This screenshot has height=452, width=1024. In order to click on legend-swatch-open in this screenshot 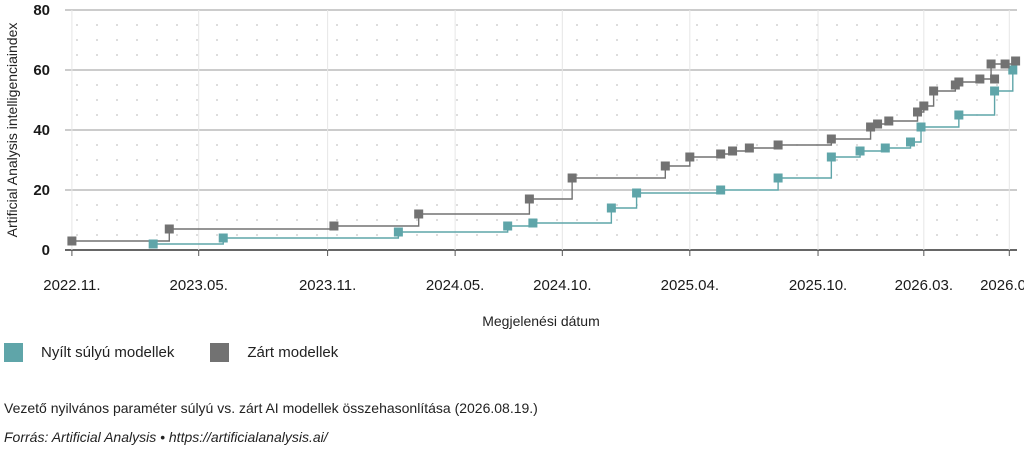, I will do `click(13, 352)`.